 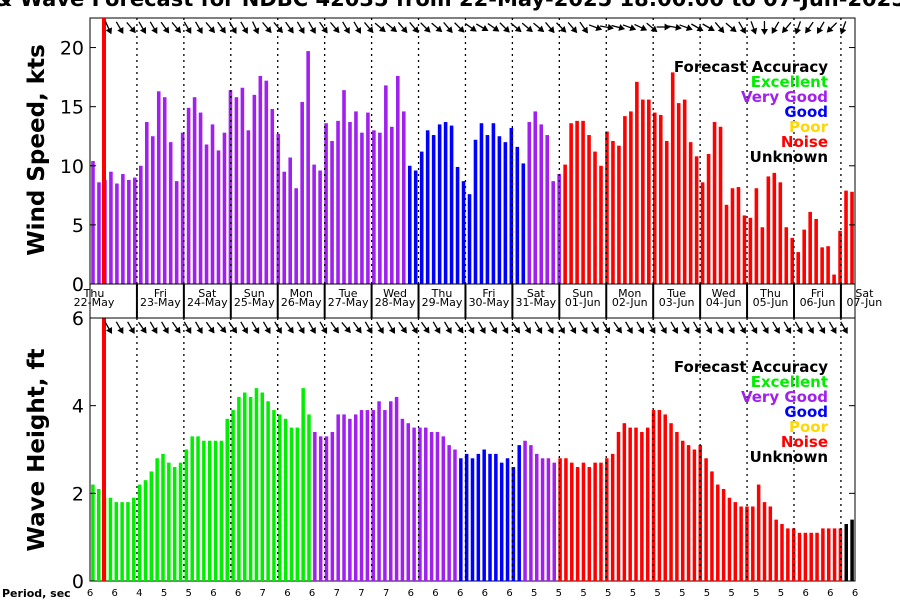 What do you see at coordinates (534, 593) in the screenshot?
I see `period-value: 5` at bounding box center [534, 593].